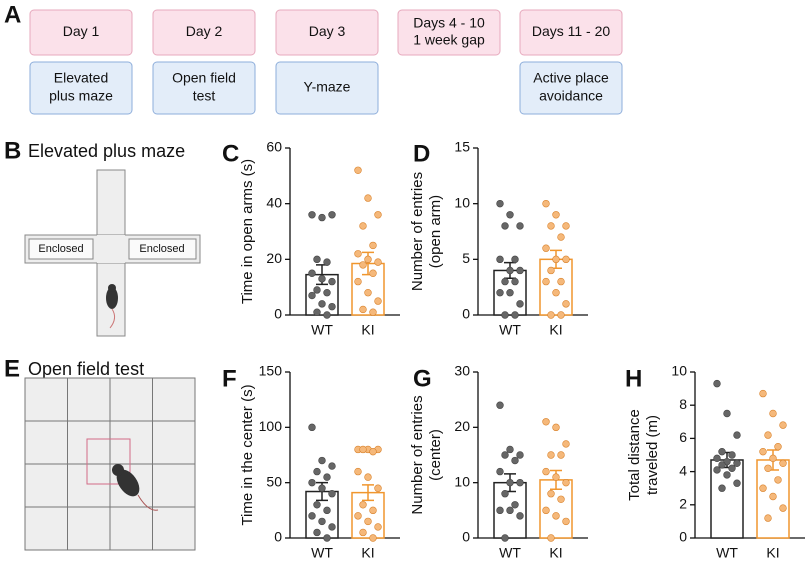 This screenshot has height=565, width=810. What do you see at coordinates (110, 464) in the screenshot?
I see `open-field-drawing` at bounding box center [110, 464].